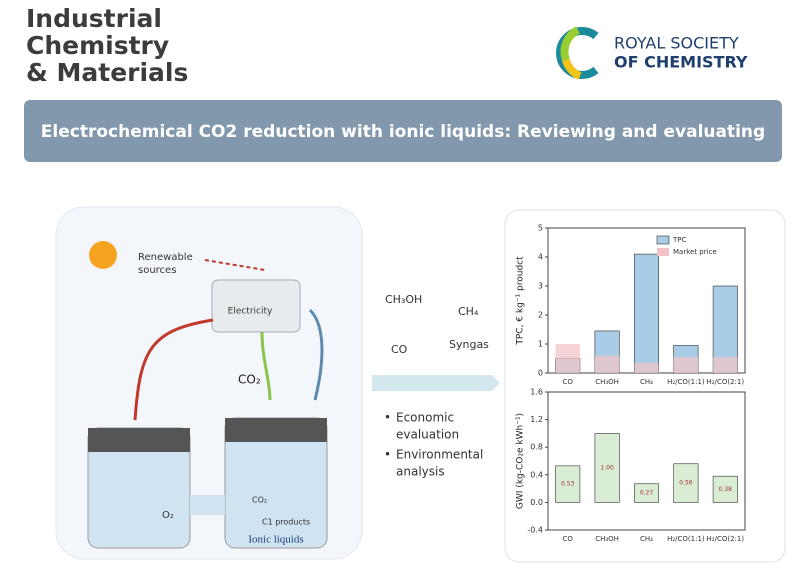  What do you see at coordinates (425, 418) in the screenshot?
I see `bullet: Economic` at bounding box center [425, 418].